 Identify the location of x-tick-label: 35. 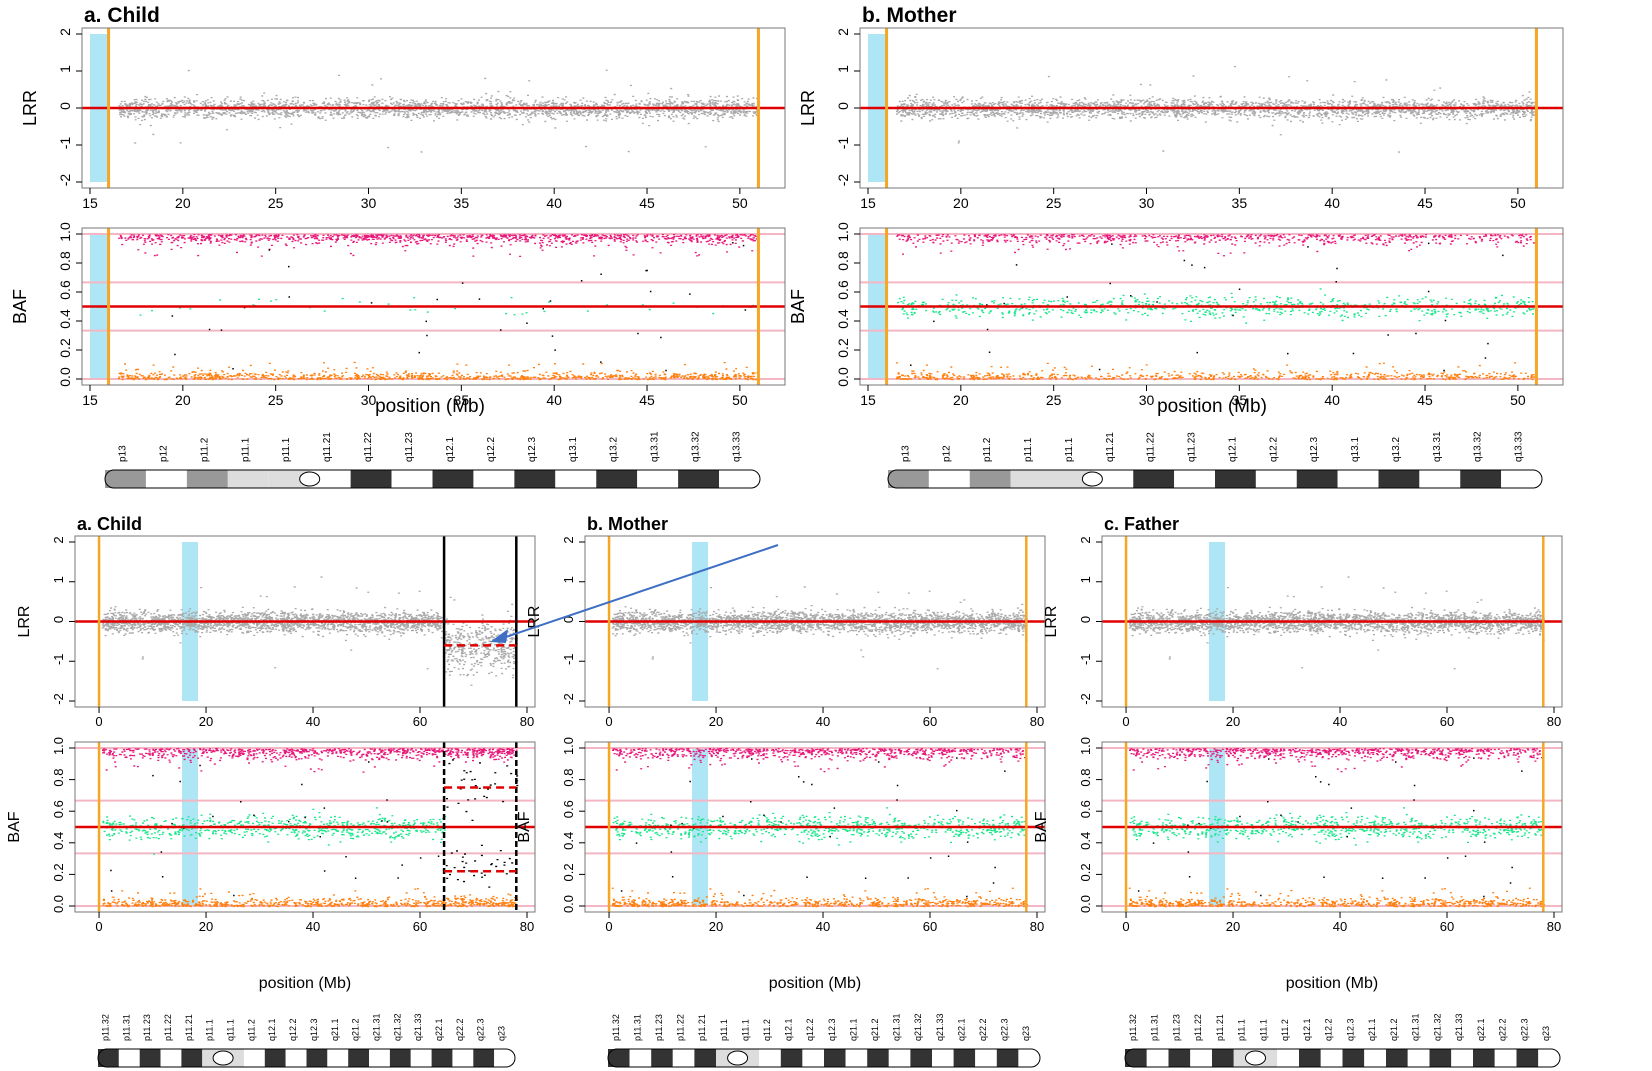
(462, 400).